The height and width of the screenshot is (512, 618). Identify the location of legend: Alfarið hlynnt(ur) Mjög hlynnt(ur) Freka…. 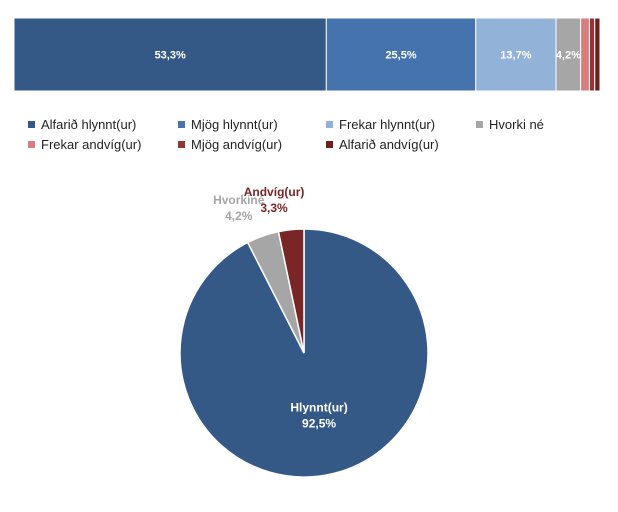
(318, 135).